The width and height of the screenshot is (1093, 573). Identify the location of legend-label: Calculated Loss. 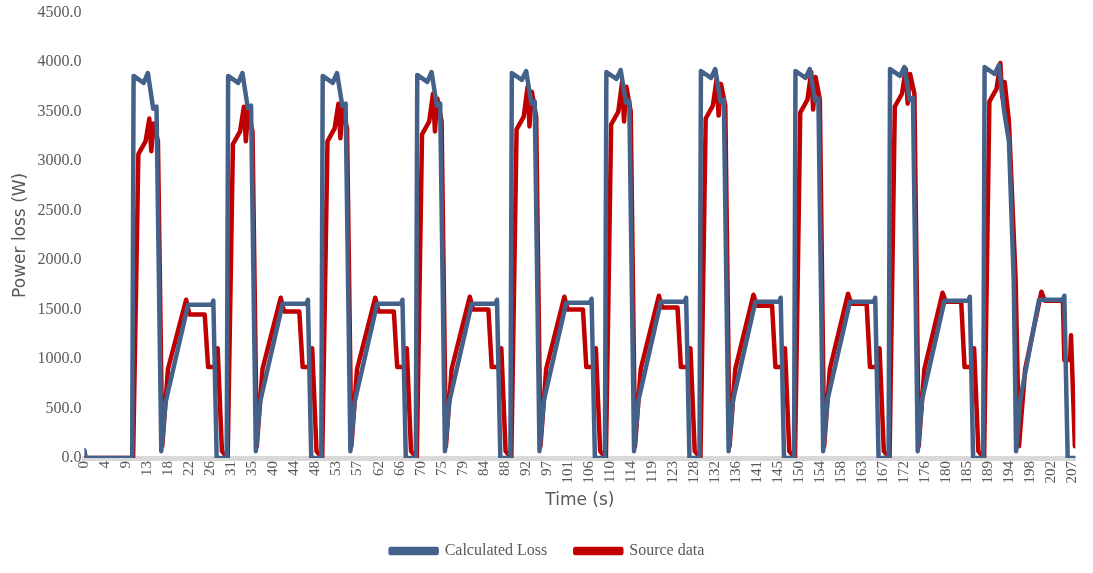
(496, 550).